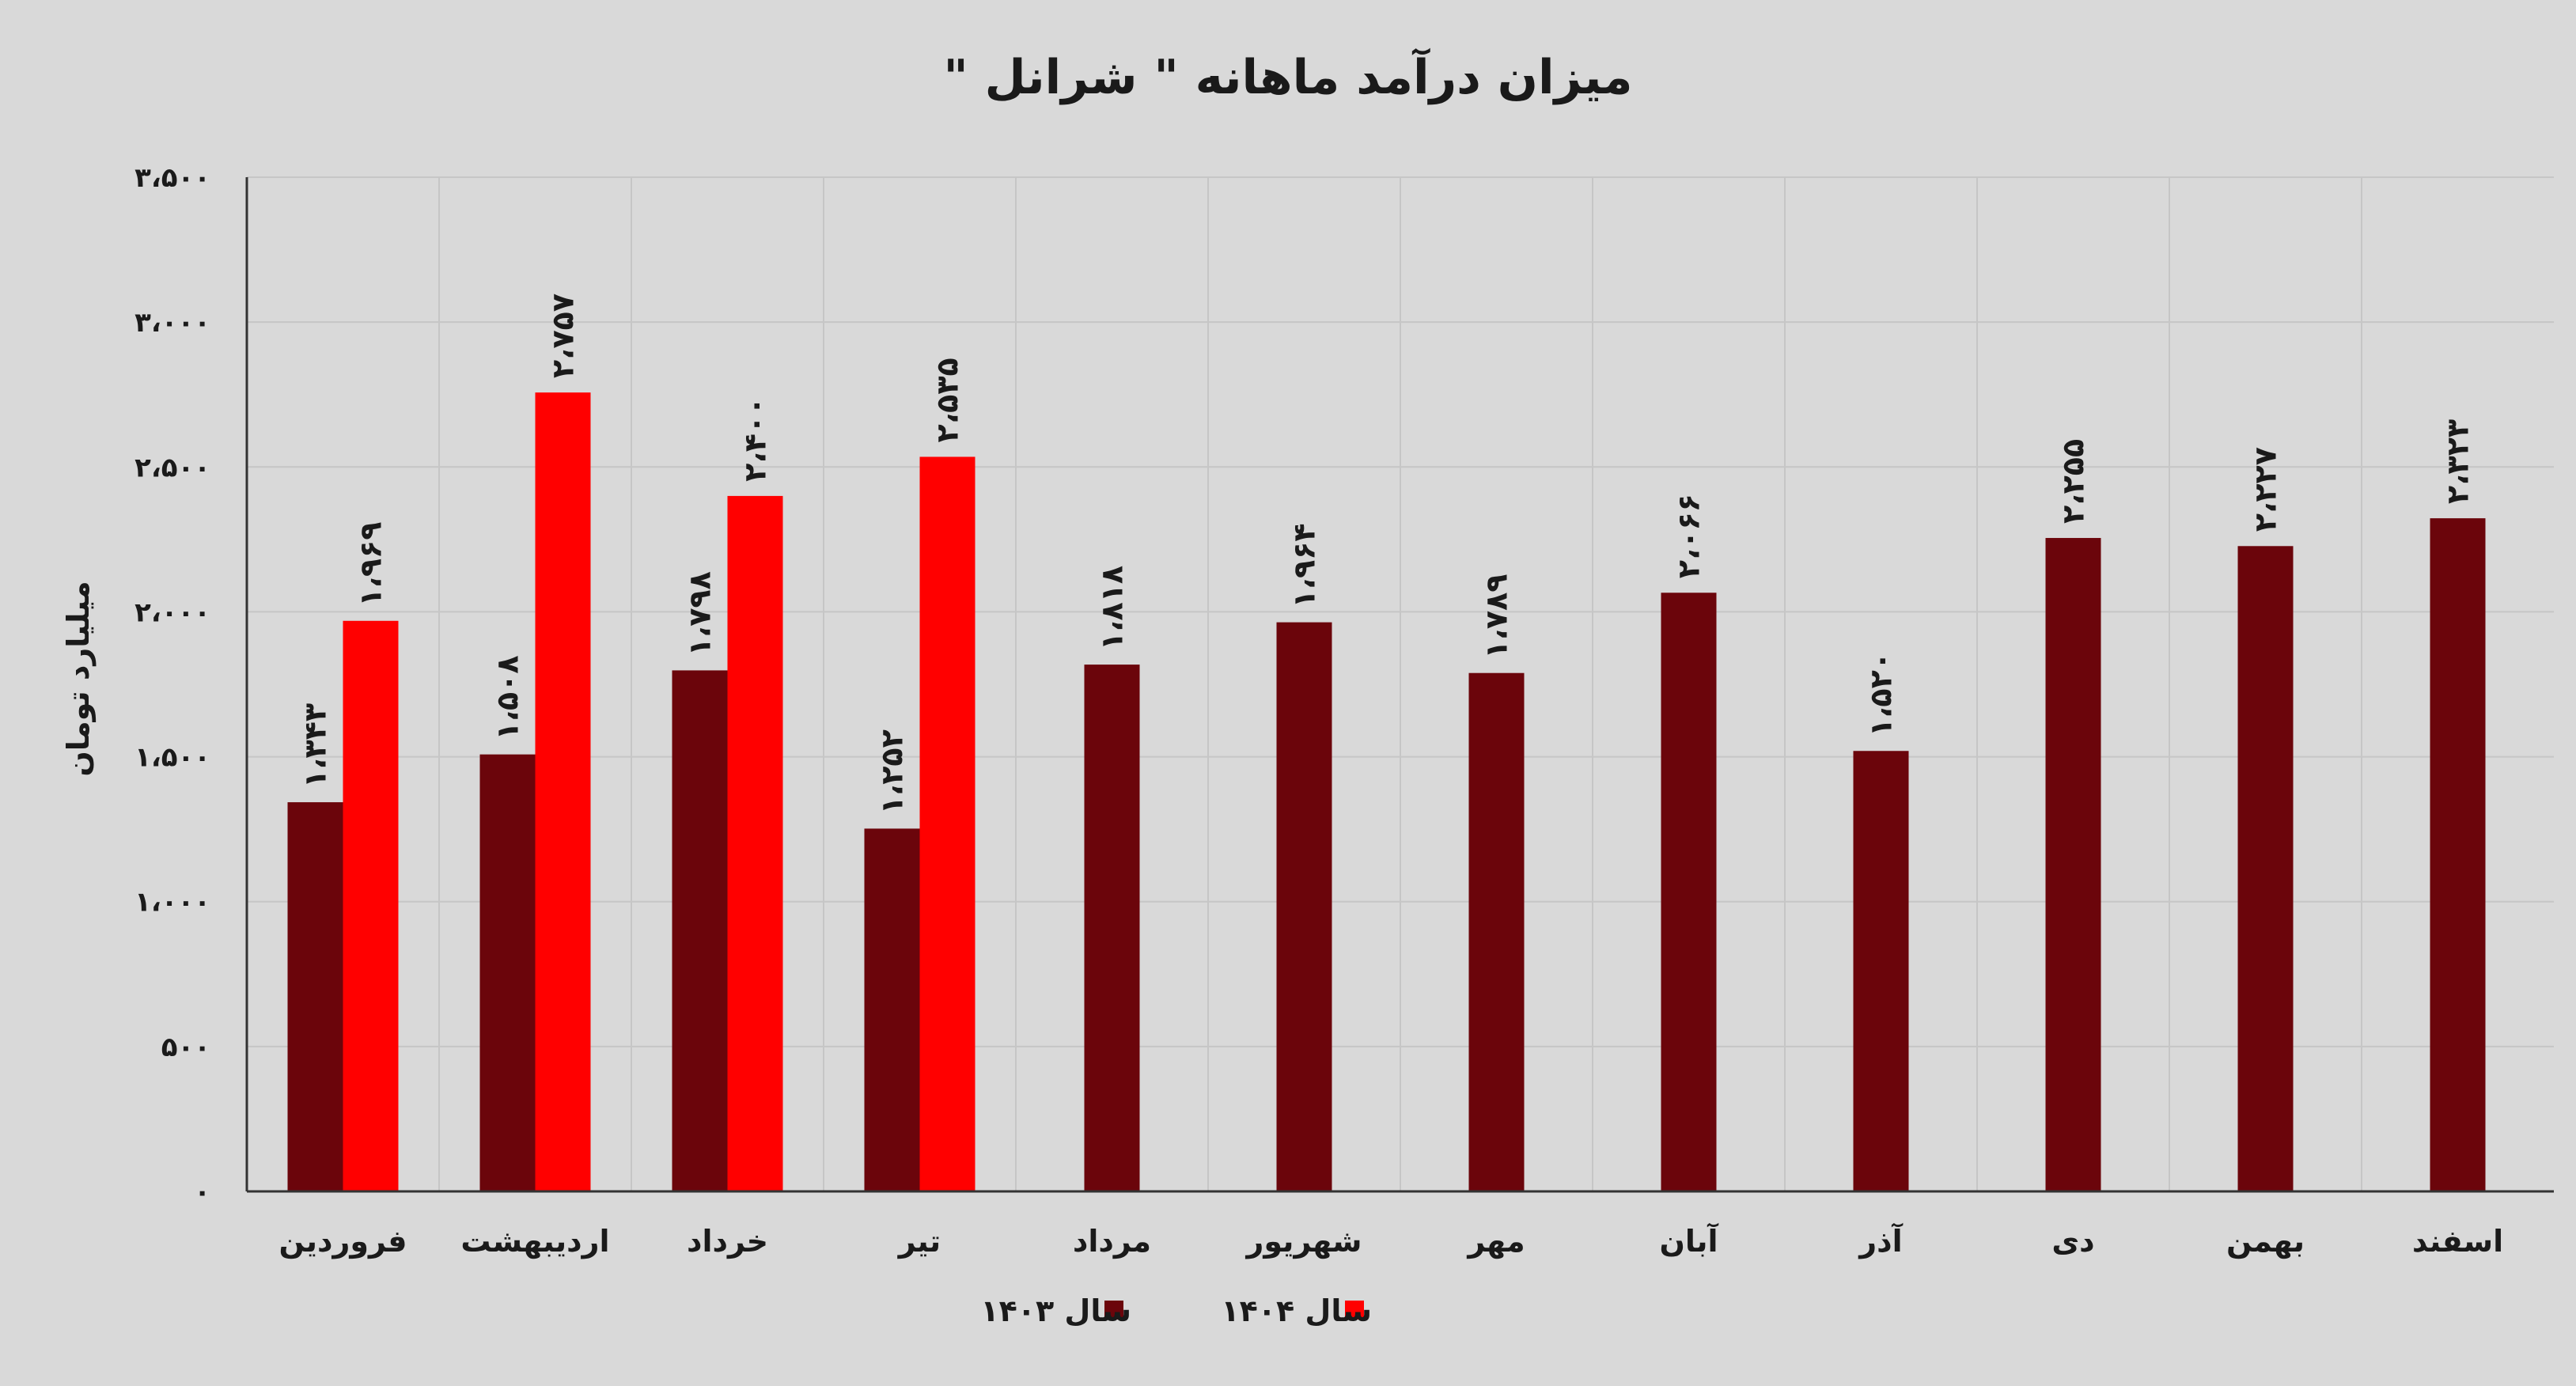 Image resolution: width=2576 pixels, height=1386 pixels. What do you see at coordinates (78, 679) in the screenshot?
I see `y-axis-label: میلیارد تومان` at bounding box center [78, 679].